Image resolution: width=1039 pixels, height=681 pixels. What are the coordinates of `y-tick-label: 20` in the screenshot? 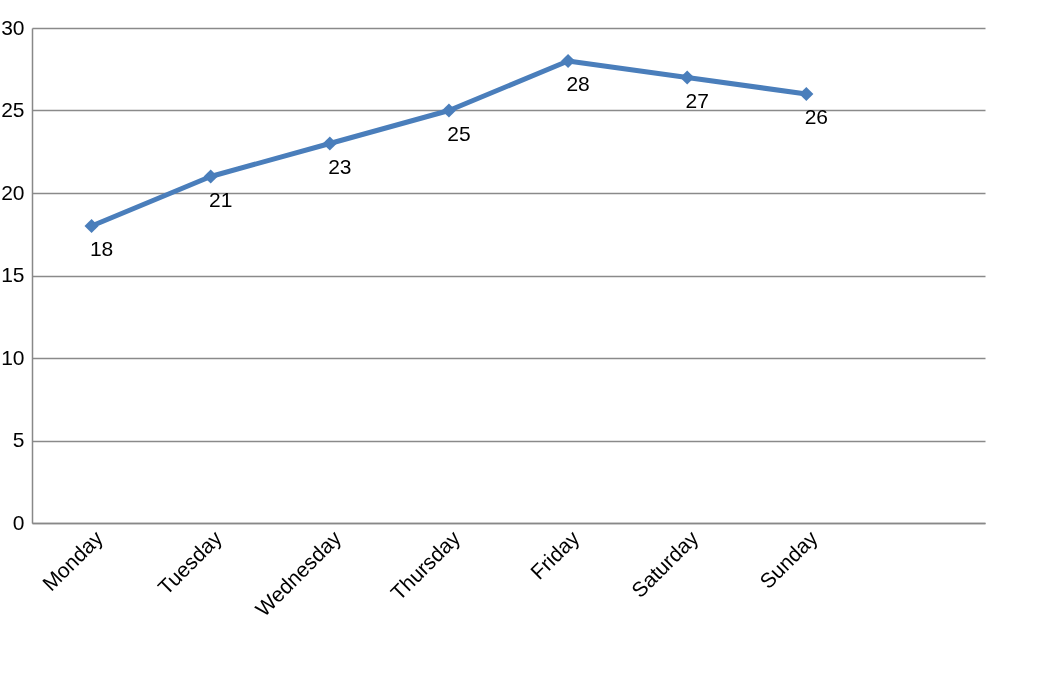 It's located at (13, 192).